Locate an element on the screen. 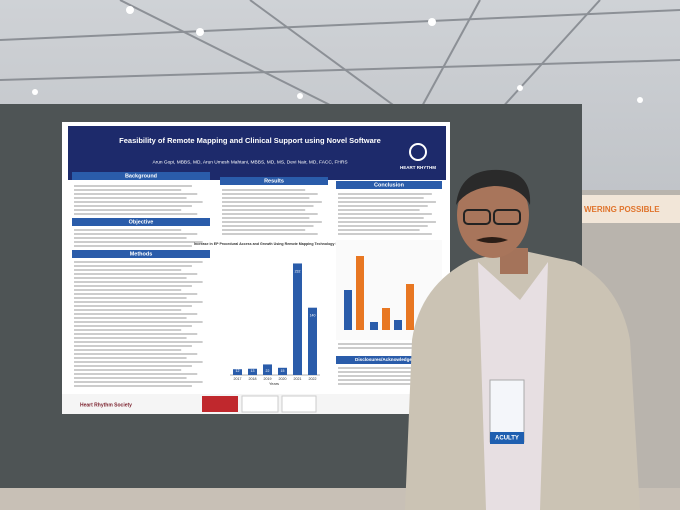 This screenshot has height=515, width=680. logo-mark is located at coordinates (418, 152).